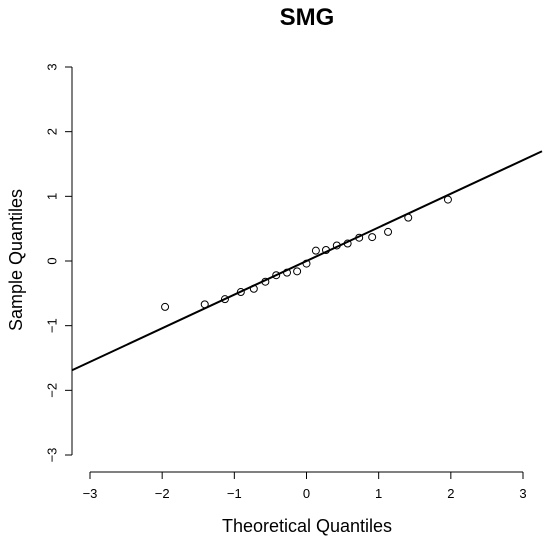 The height and width of the screenshot is (542, 550). What do you see at coordinates (90, 493) in the screenshot?
I see `x-tick-label: −3` at bounding box center [90, 493].